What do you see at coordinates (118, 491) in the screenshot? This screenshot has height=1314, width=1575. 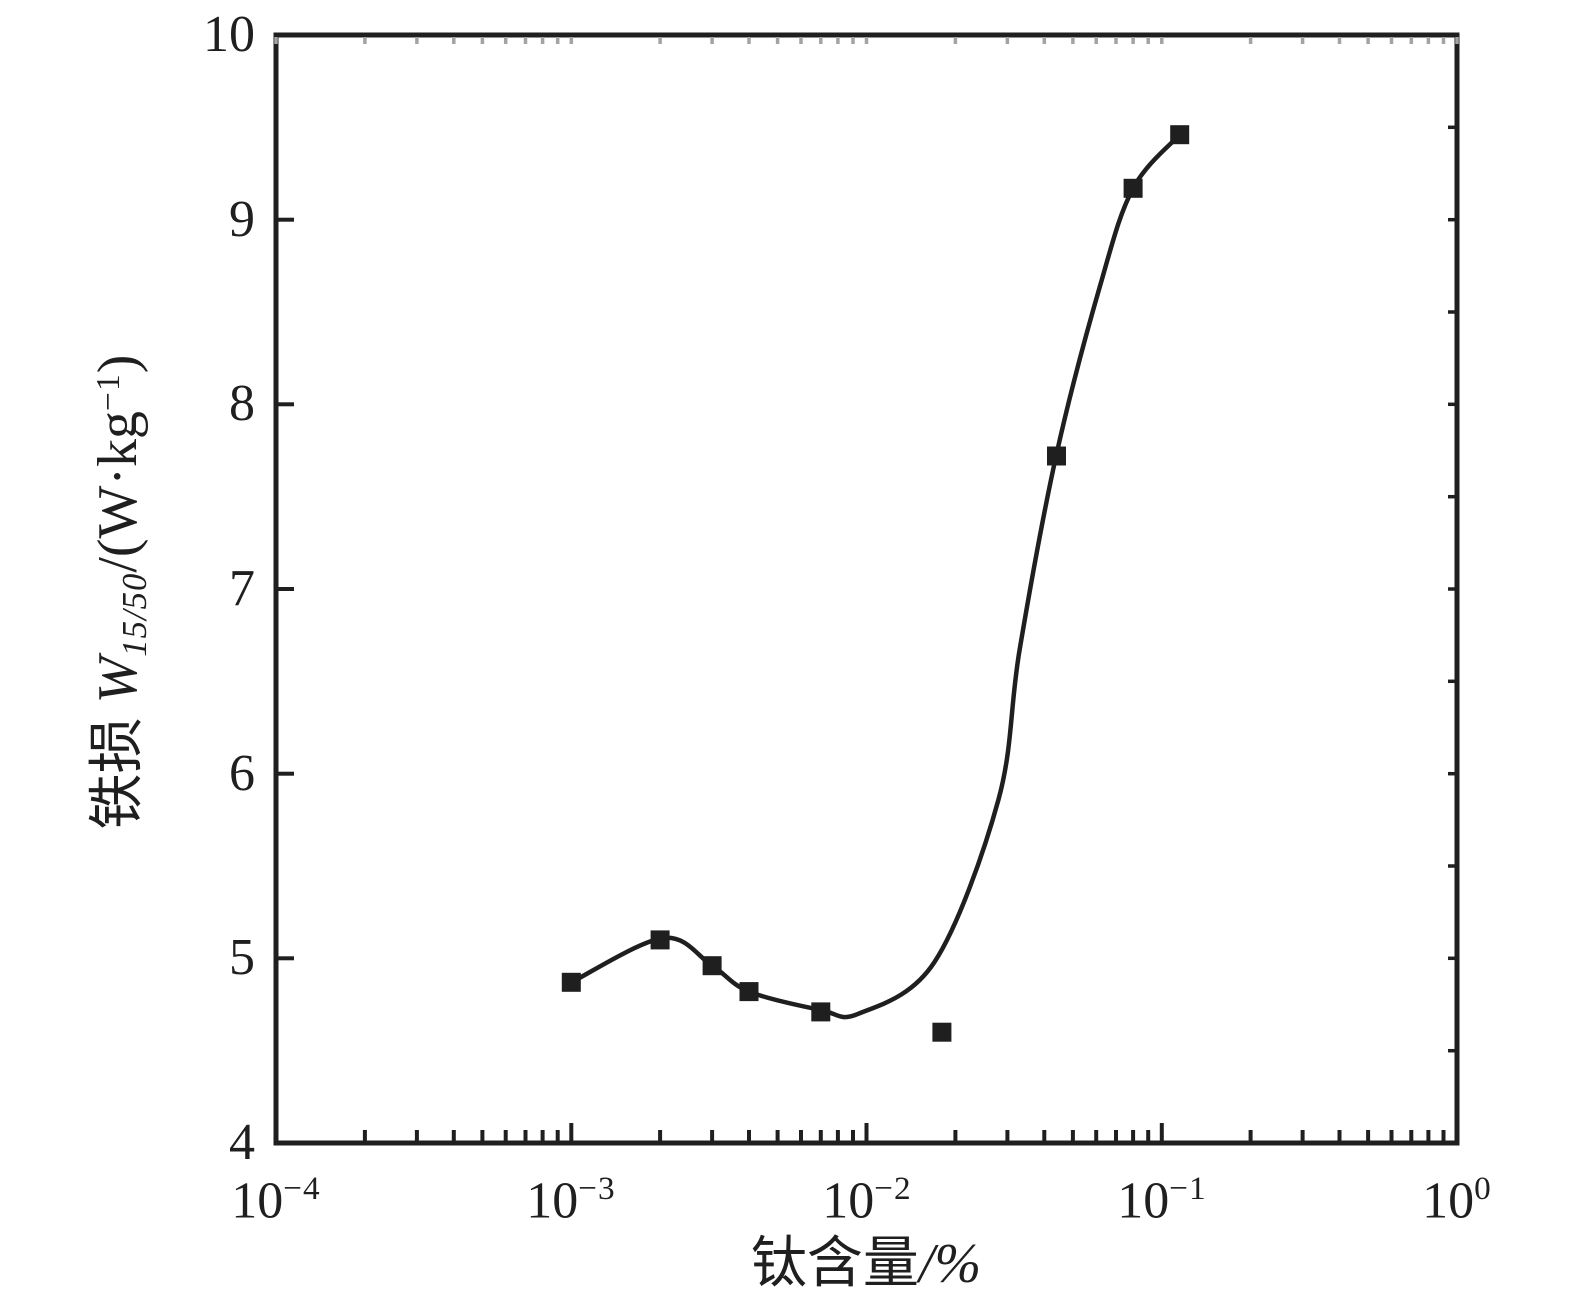 I see `y-title-mid: /(W·kg` at bounding box center [118, 491].